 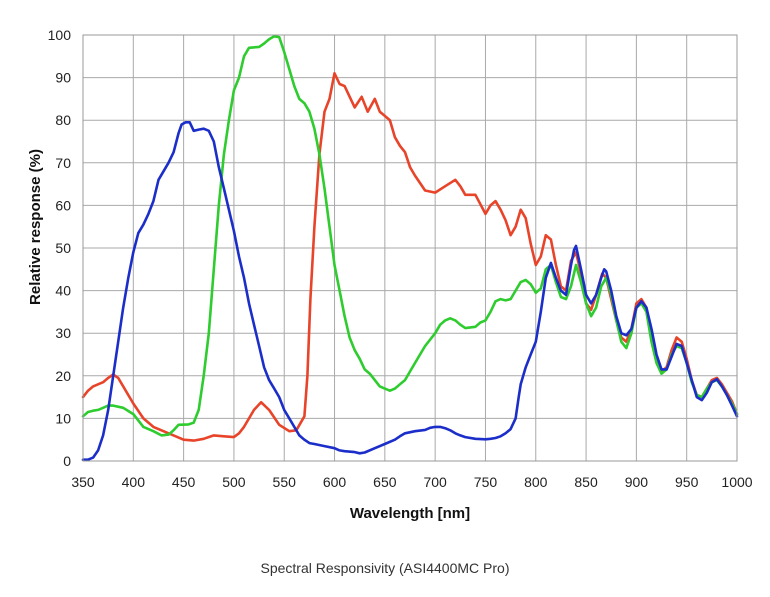 What do you see at coordinates (63, 291) in the screenshot?
I see `y-tick-label: 40` at bounding box center [63, 291].